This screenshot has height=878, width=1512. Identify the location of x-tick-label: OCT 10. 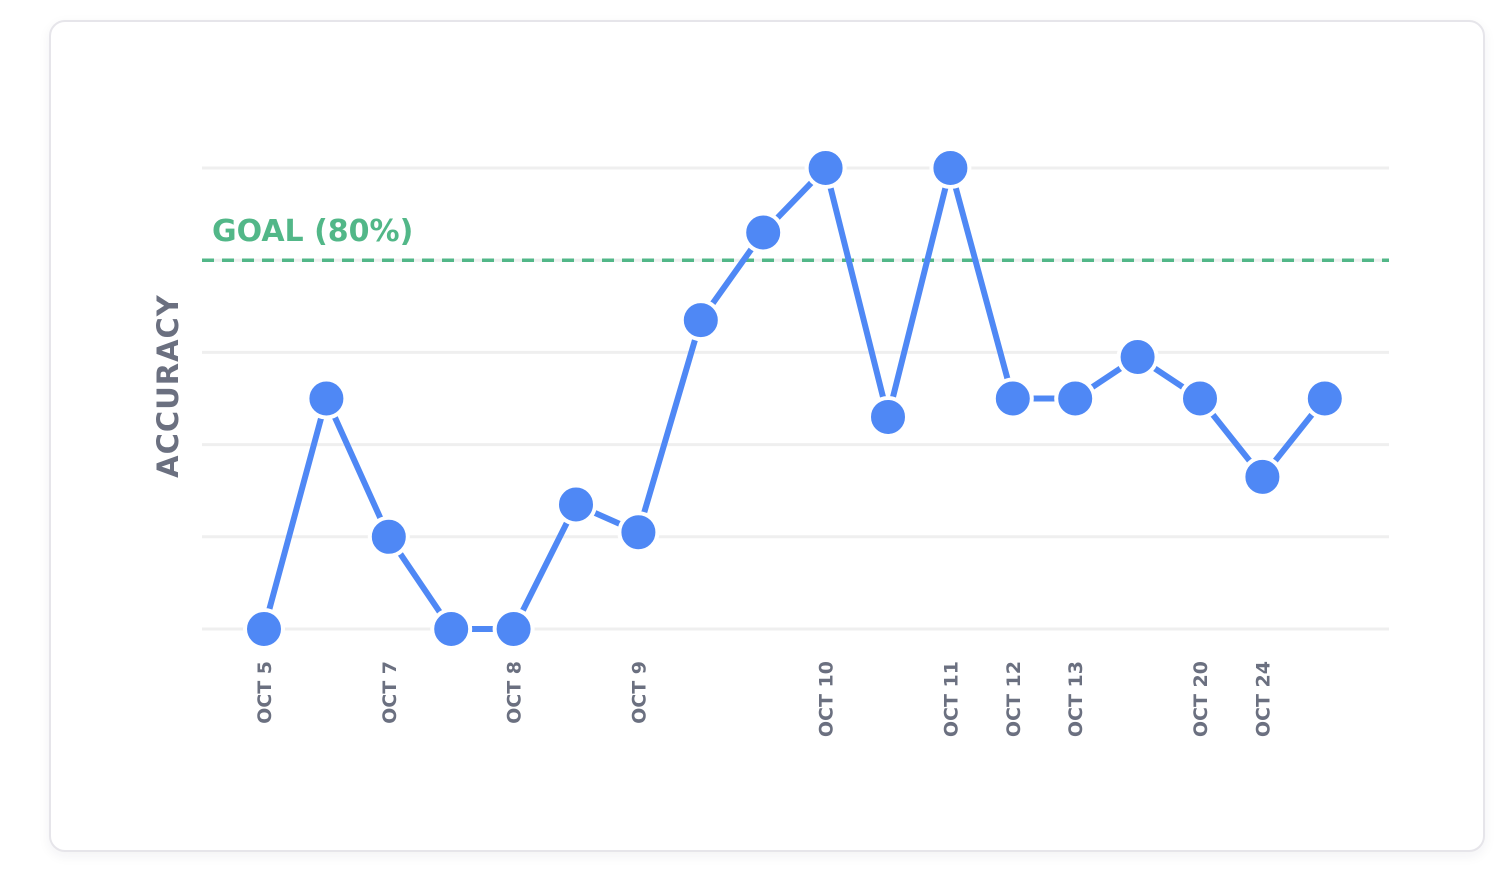
(827, 699).